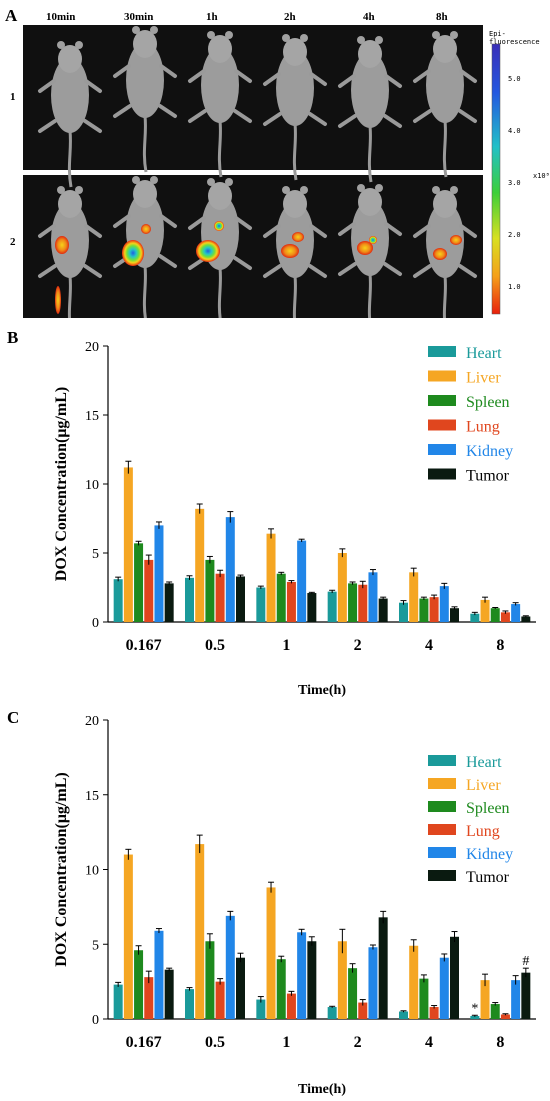  What do you see at coordinates (61, 484) in the screenshot?
I see `y-axis-title: DOX Concentration(μg/mL)` at bounding box center [61, 484].